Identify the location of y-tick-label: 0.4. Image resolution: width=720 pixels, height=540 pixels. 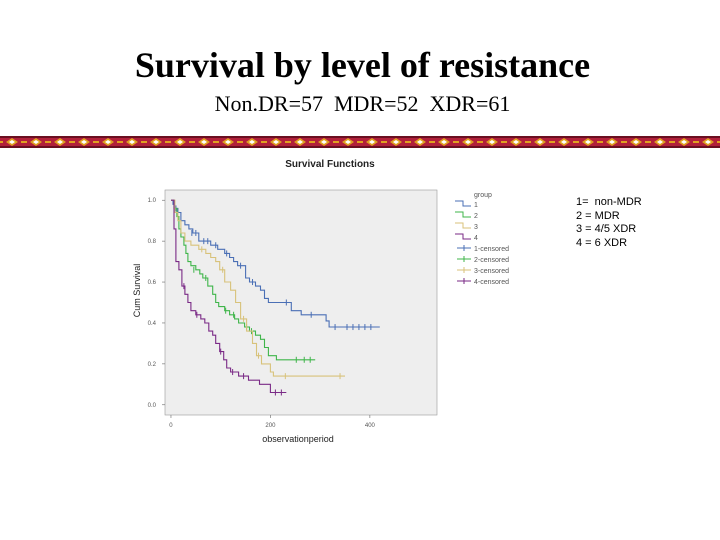
(152, 324).